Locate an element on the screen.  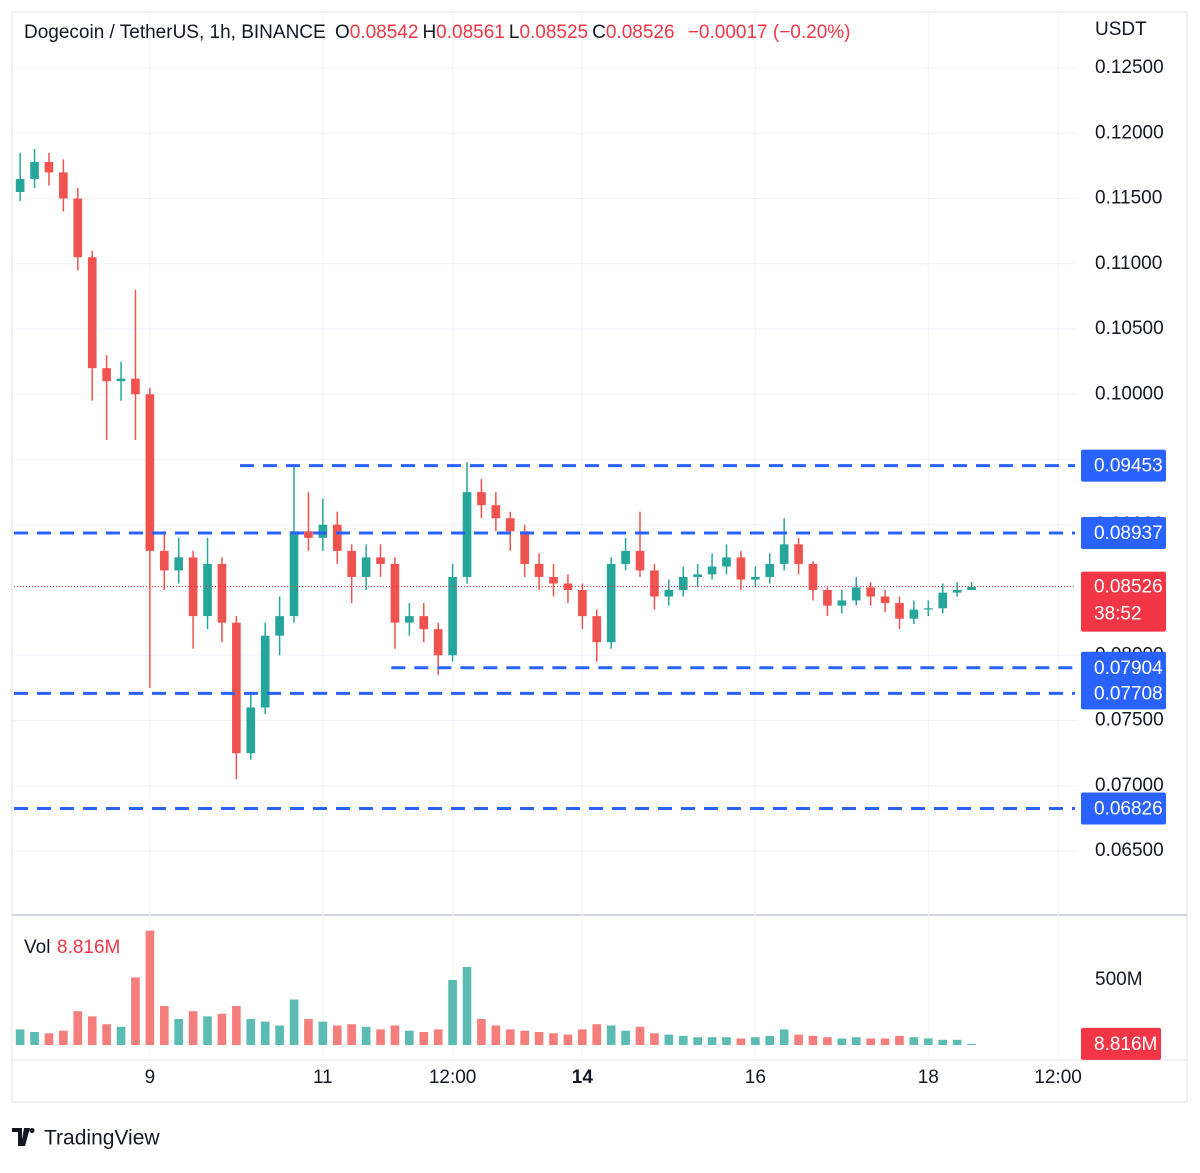
y-tick-label: 0.12000 is located at coordinates (1129, 132).